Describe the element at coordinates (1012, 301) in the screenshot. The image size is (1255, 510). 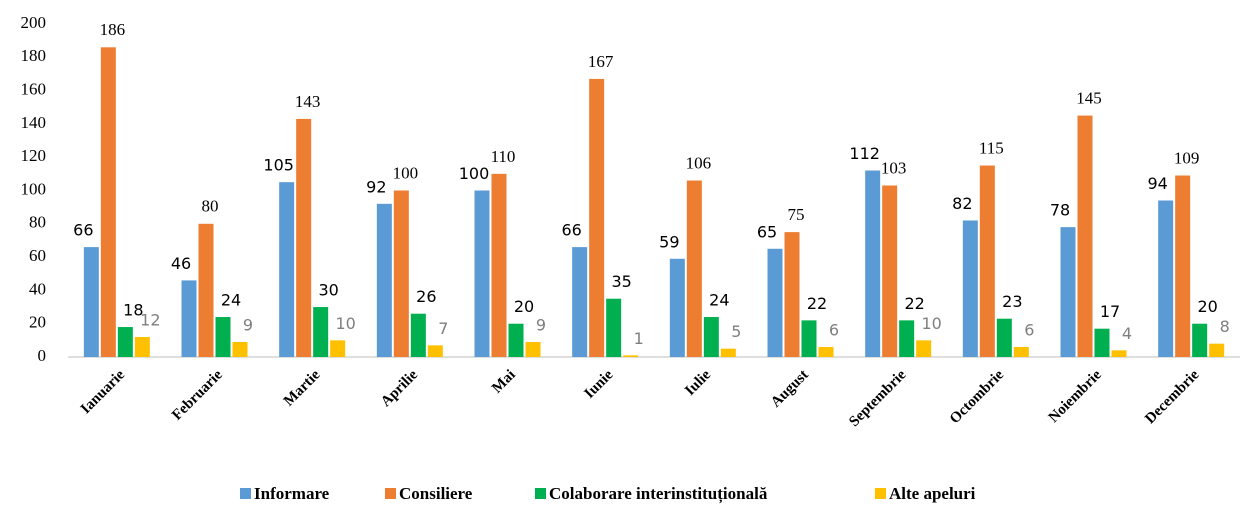
I see `data-label: 23` at that location.